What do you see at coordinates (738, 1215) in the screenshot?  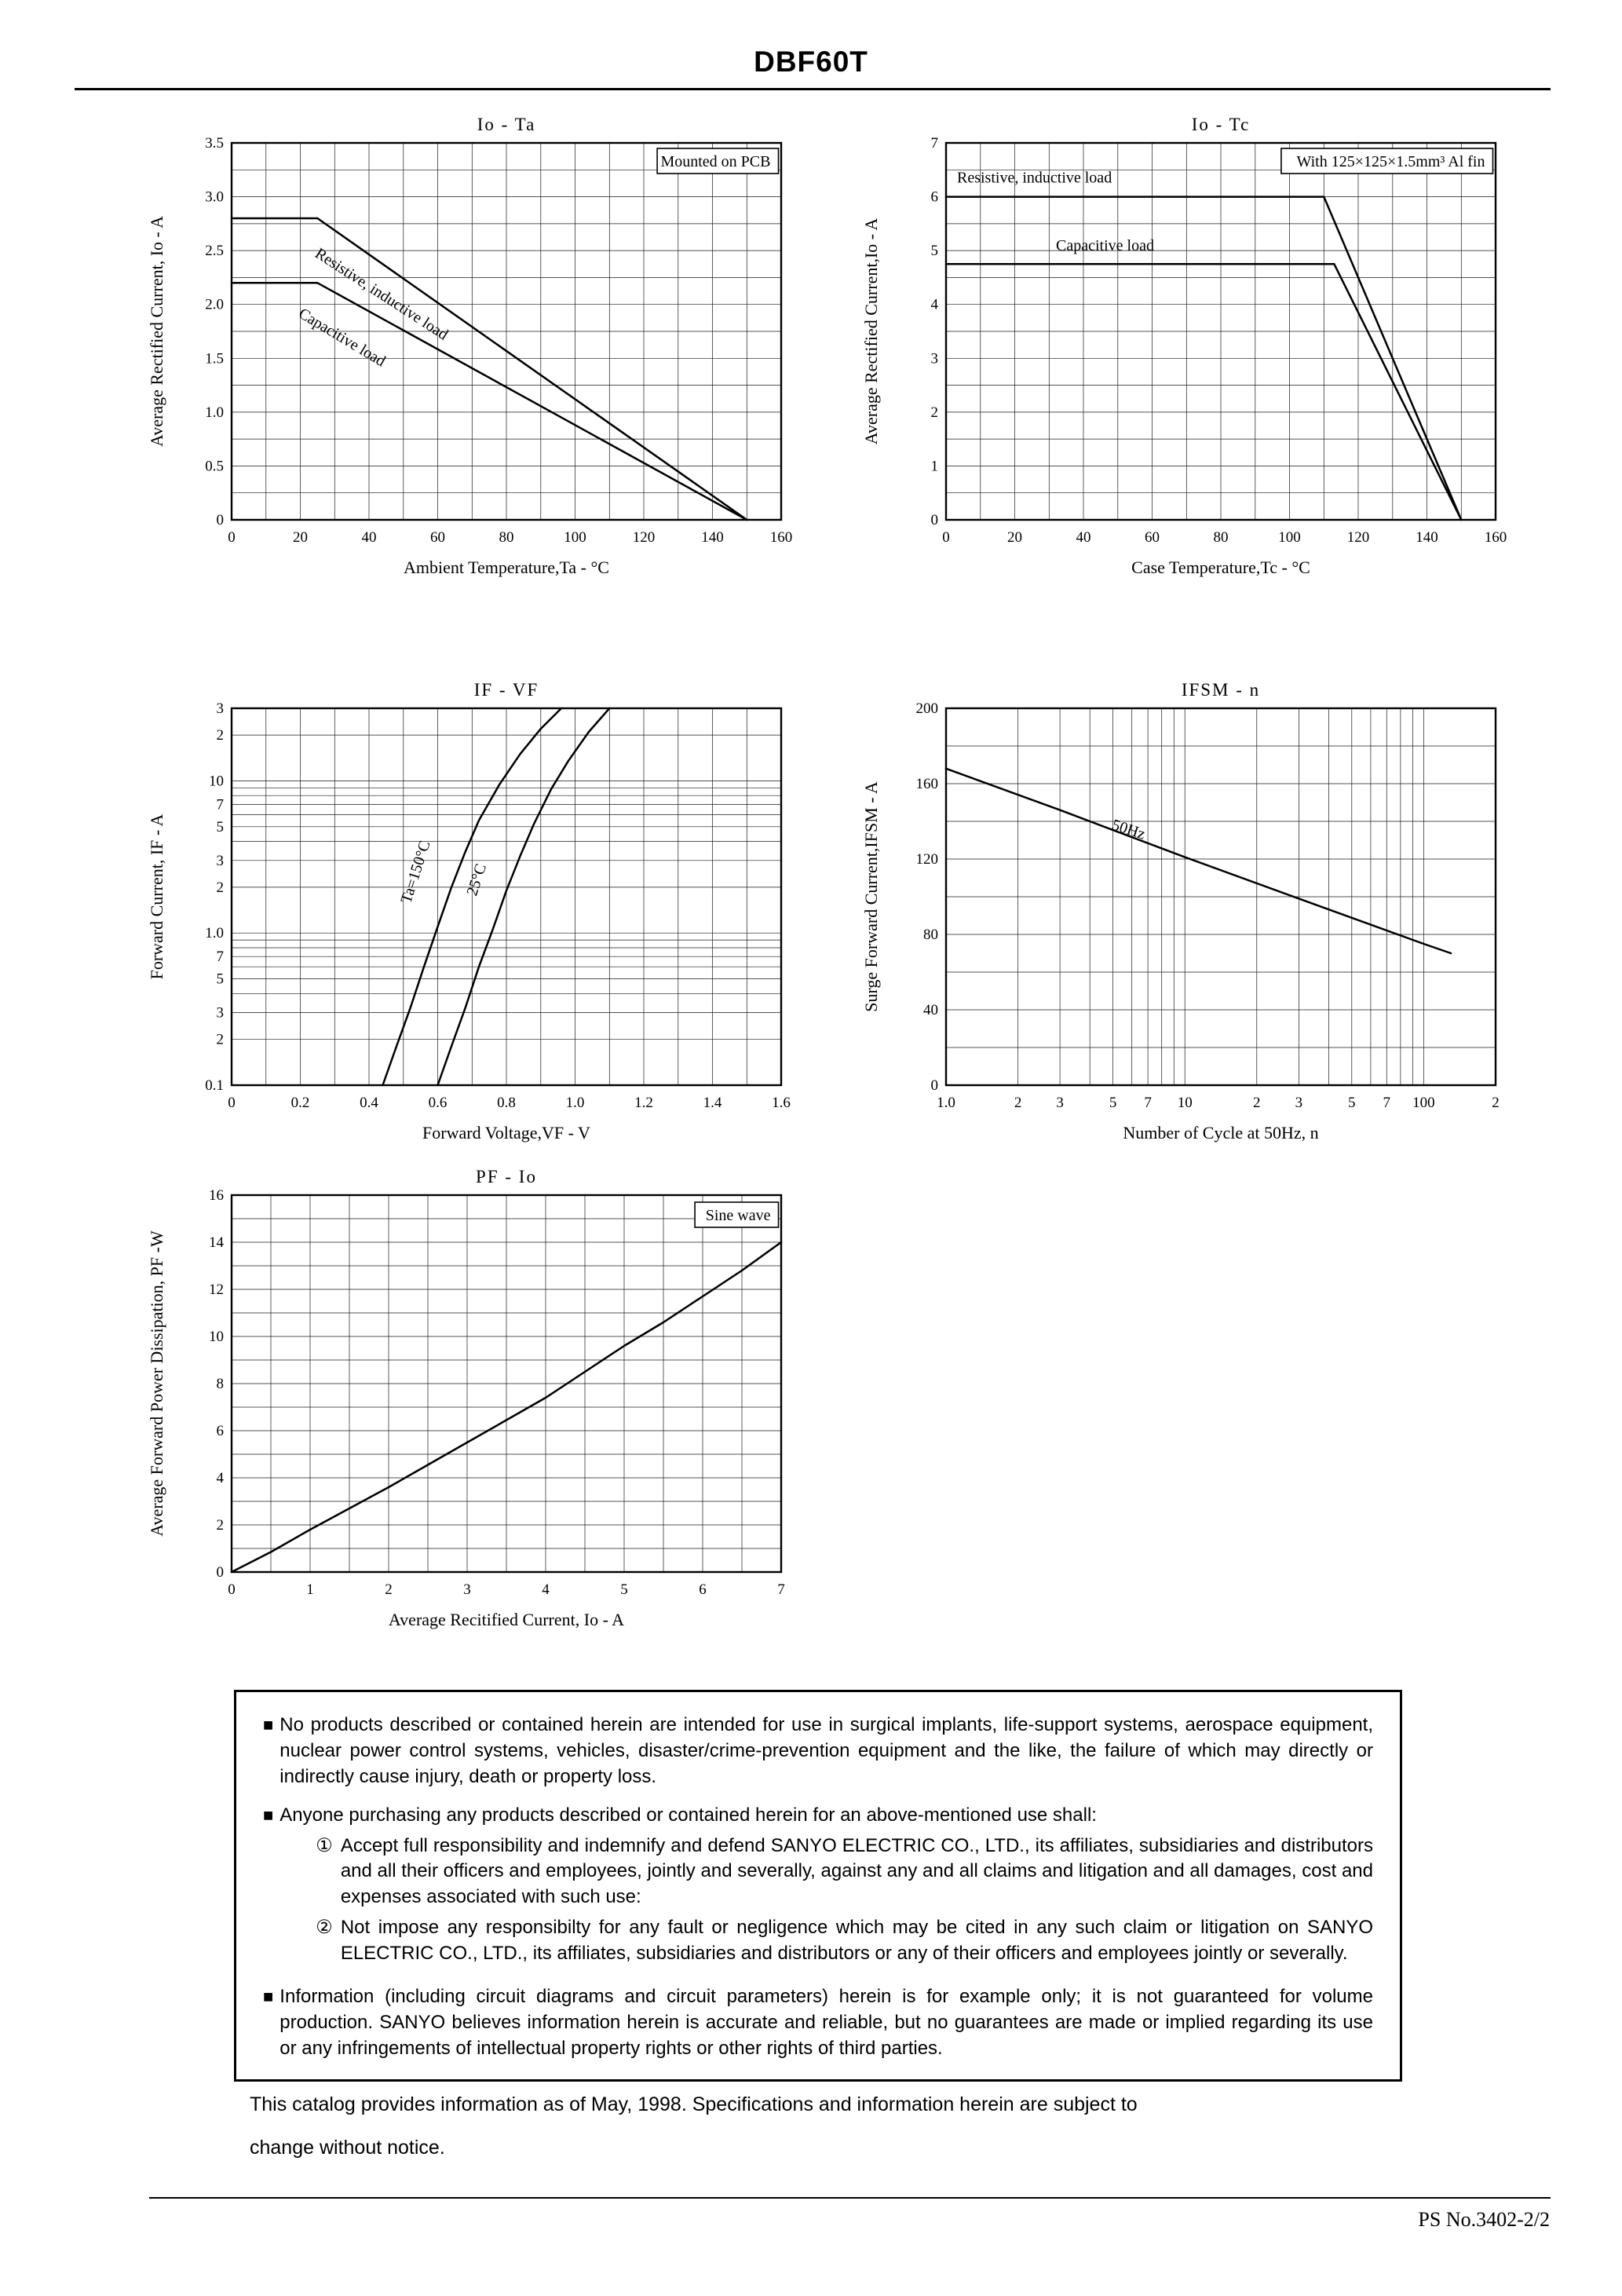 I see `svg-text: Sine wave` at bounding box center [738, 1215].